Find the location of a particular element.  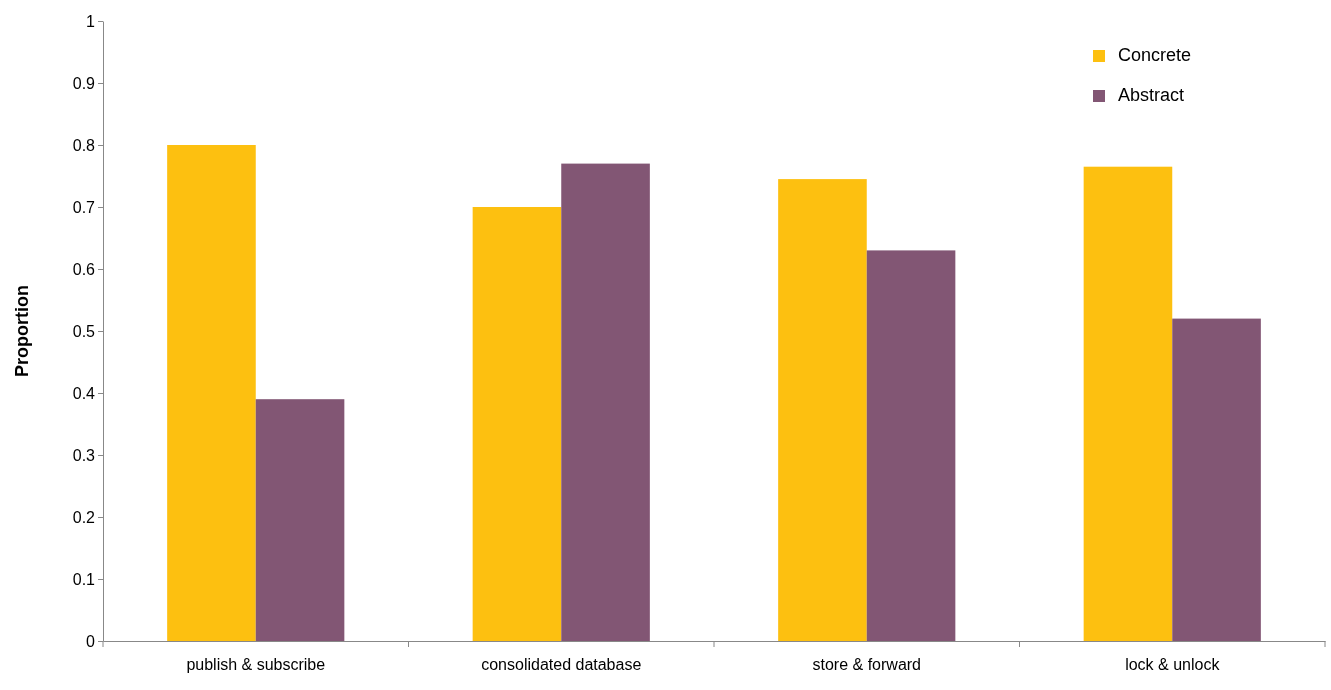

x-tick-label: consolidated database is located at coordinates (561, 664).